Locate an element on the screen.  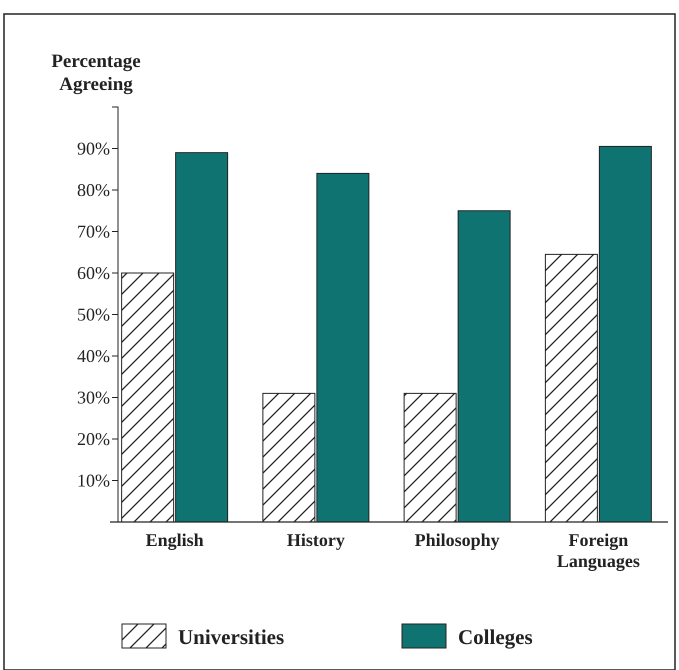
legend-label: Universities is located at coordinates (231, 637).